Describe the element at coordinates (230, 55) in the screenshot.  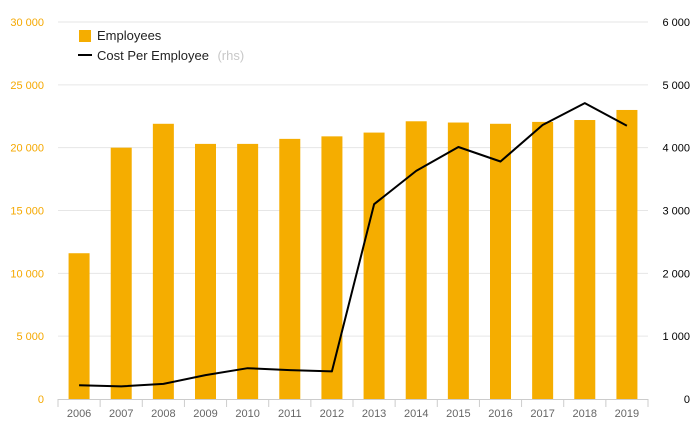
I see `legend-series-suffix: (rhs)` at that location.